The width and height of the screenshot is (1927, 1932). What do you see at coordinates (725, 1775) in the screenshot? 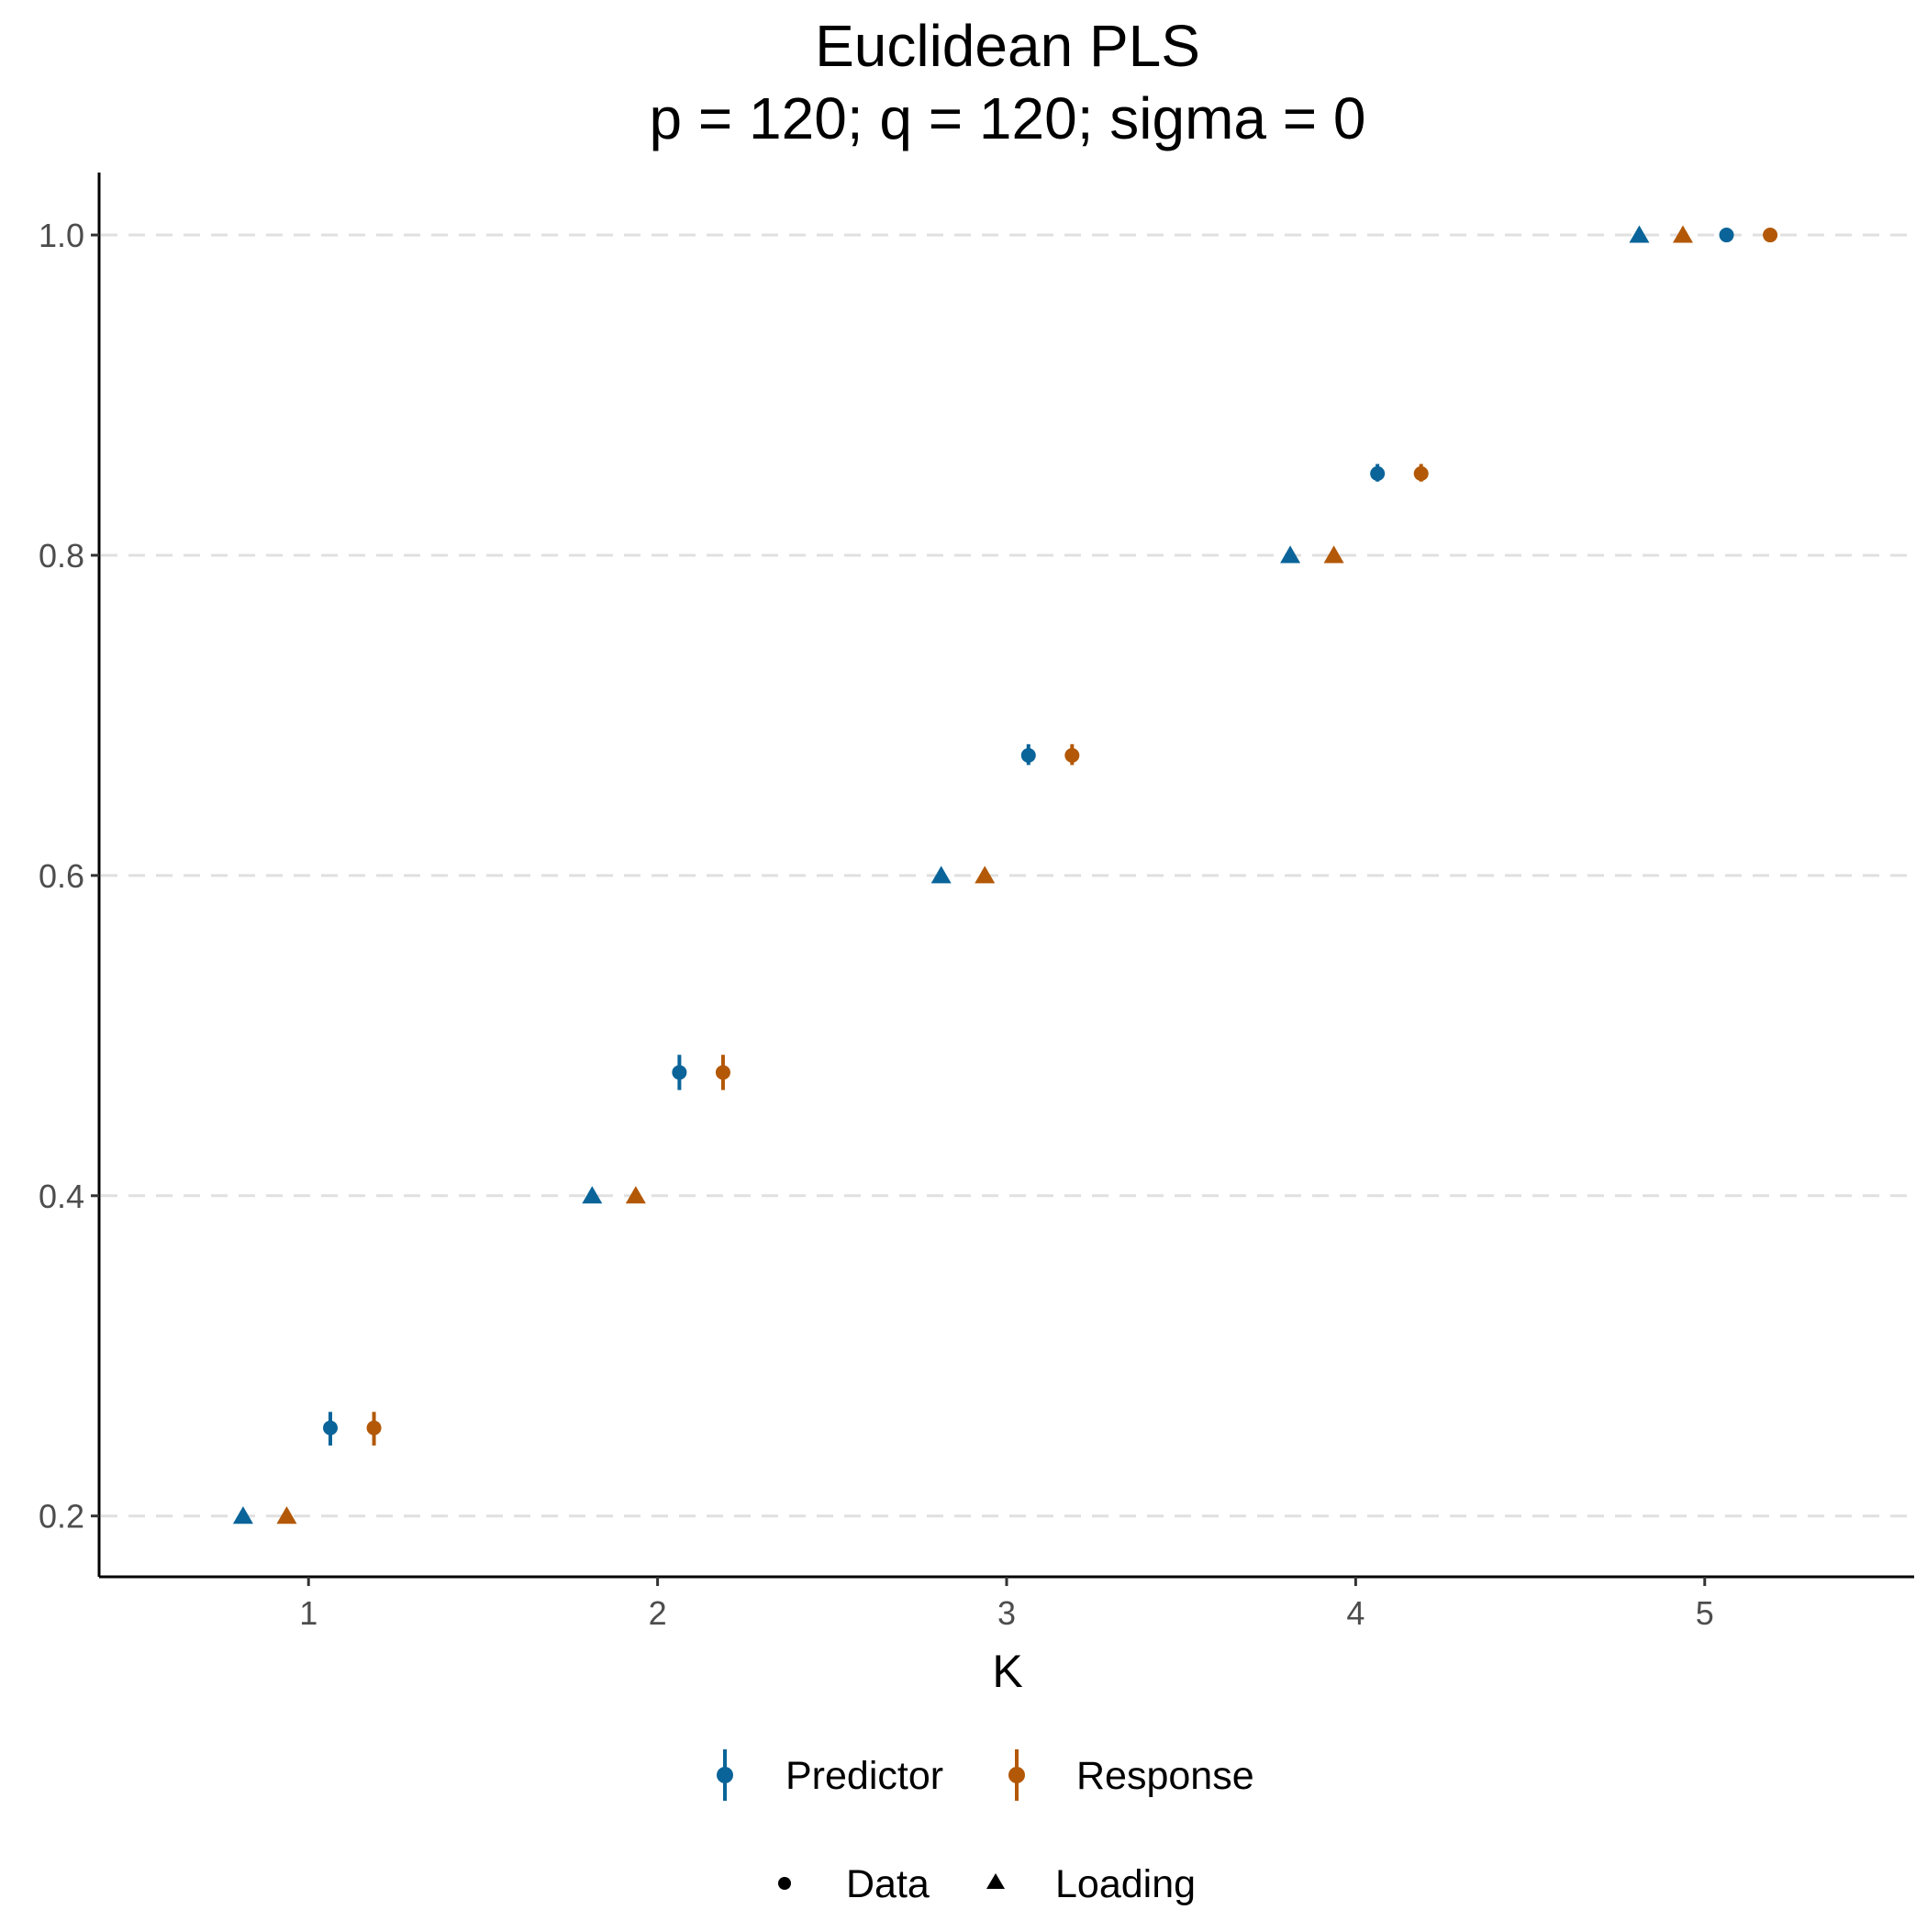
I see `legend-predictor-point` at bounding box center [725, 1775].